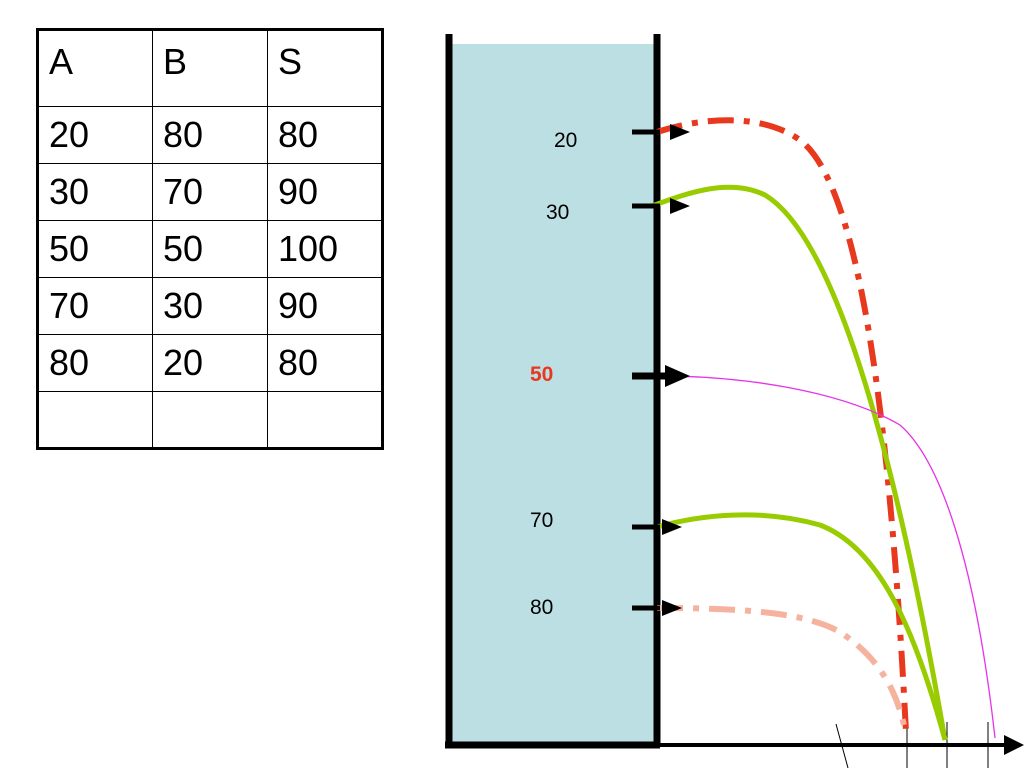  I want to click on table-row, so click(210, 420).